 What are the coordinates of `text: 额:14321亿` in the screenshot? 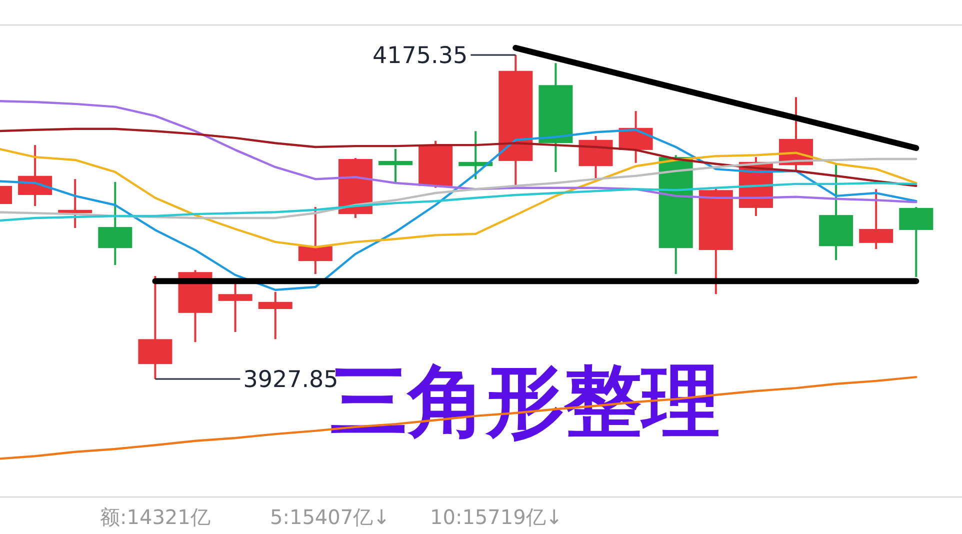 It's located at (155, 517).